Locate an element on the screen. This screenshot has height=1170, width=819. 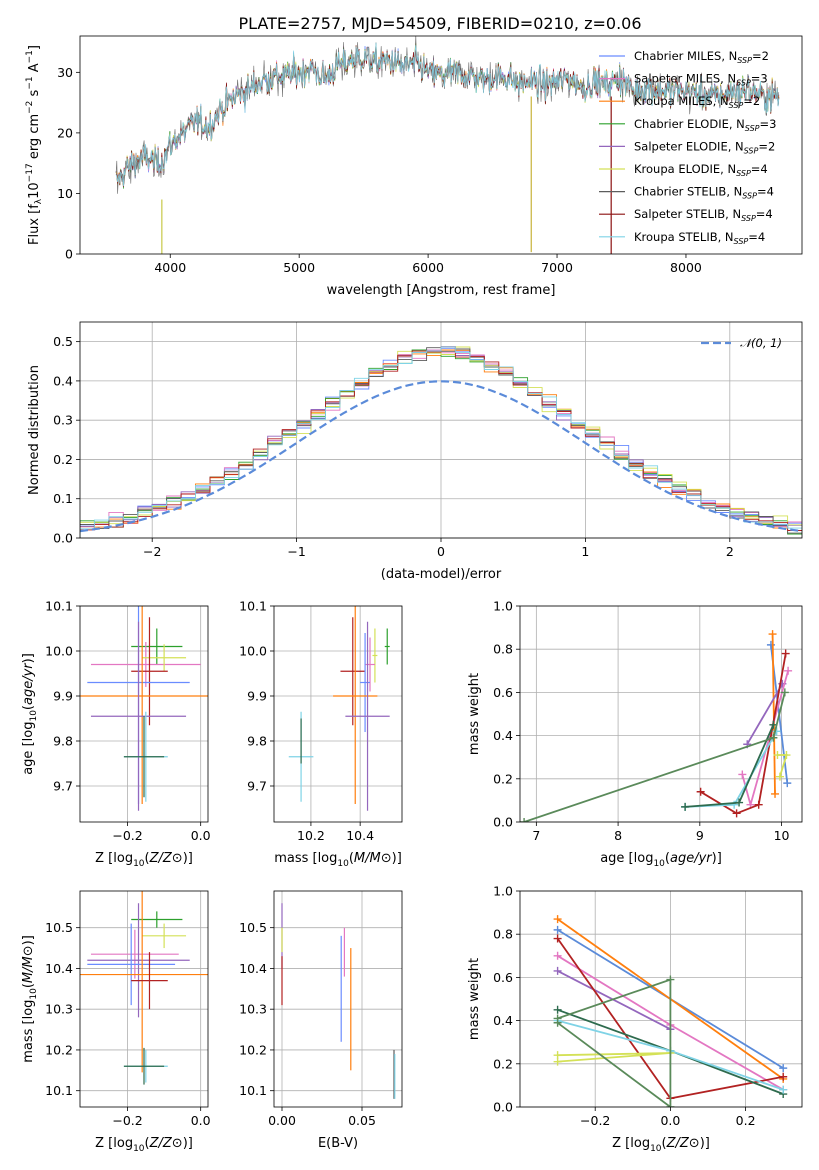
mass-vs-EBV-ytick-label: 10.2 is located at coordinates (253, 1049).